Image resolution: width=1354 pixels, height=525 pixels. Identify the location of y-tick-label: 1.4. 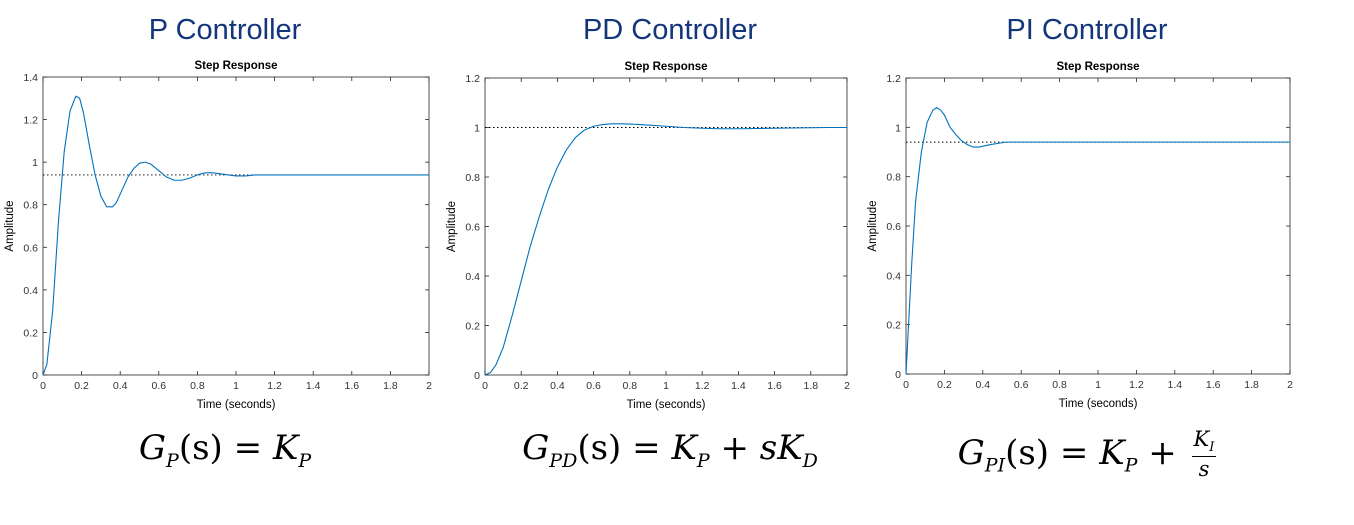
(30, 78).